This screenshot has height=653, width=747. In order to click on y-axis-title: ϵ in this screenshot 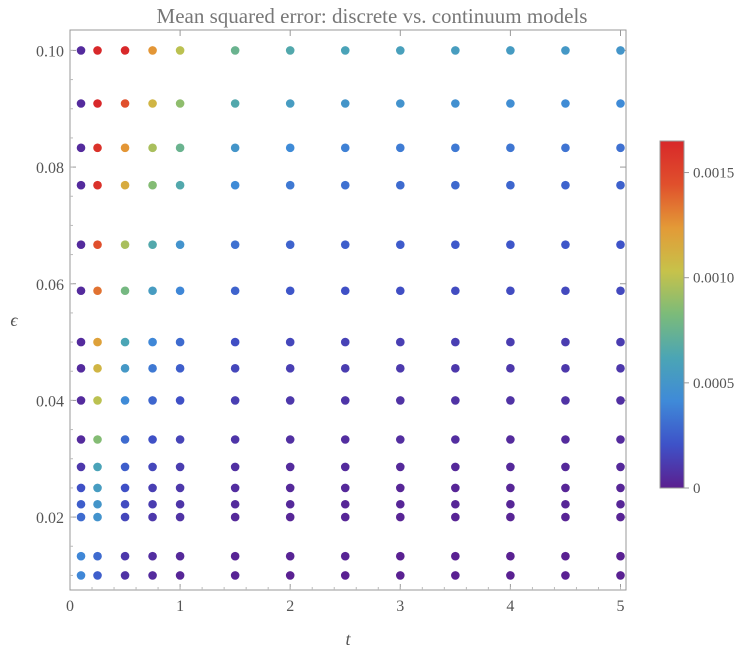, I will do `click(14, 320)`.